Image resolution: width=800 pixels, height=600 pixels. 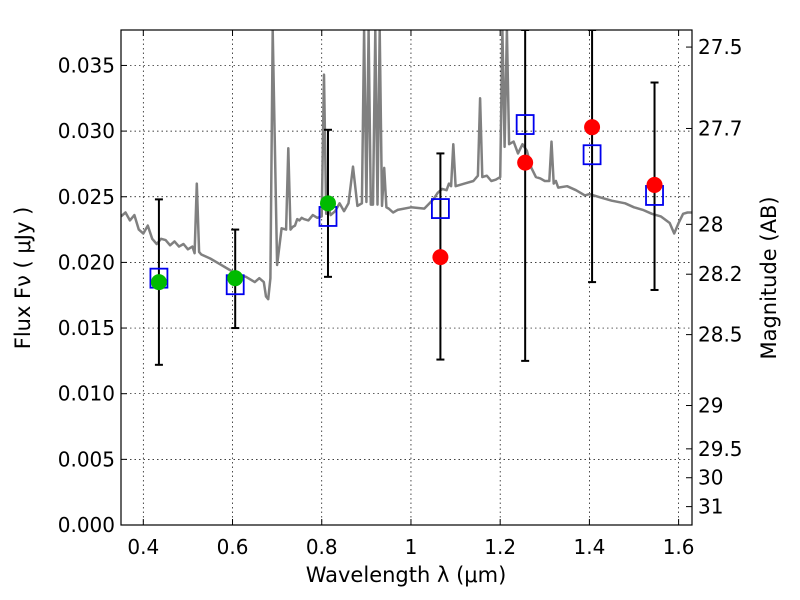 I want to click on y-tick-label: 0.025, so click(x=86, y=197).